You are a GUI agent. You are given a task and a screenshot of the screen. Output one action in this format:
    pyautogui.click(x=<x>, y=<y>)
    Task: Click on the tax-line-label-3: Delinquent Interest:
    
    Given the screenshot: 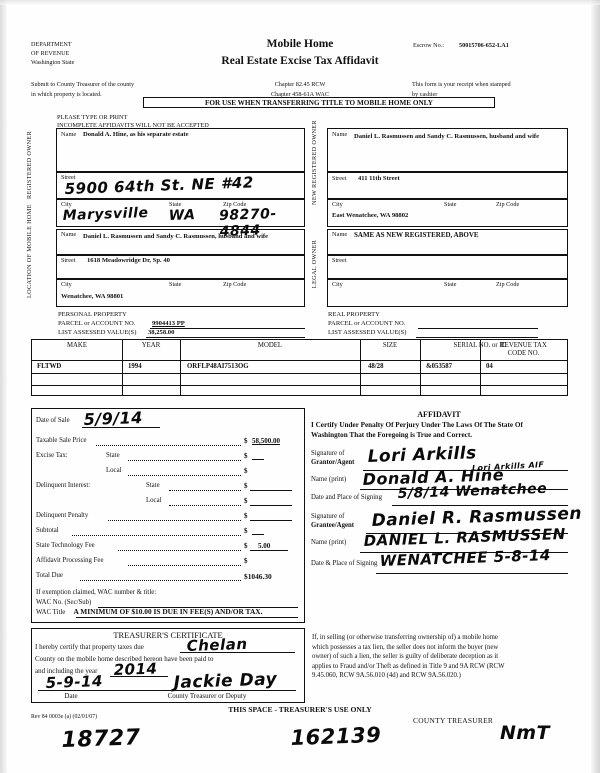 What is the action you would take?
    pyautogui.click(x=63, y=485)
    